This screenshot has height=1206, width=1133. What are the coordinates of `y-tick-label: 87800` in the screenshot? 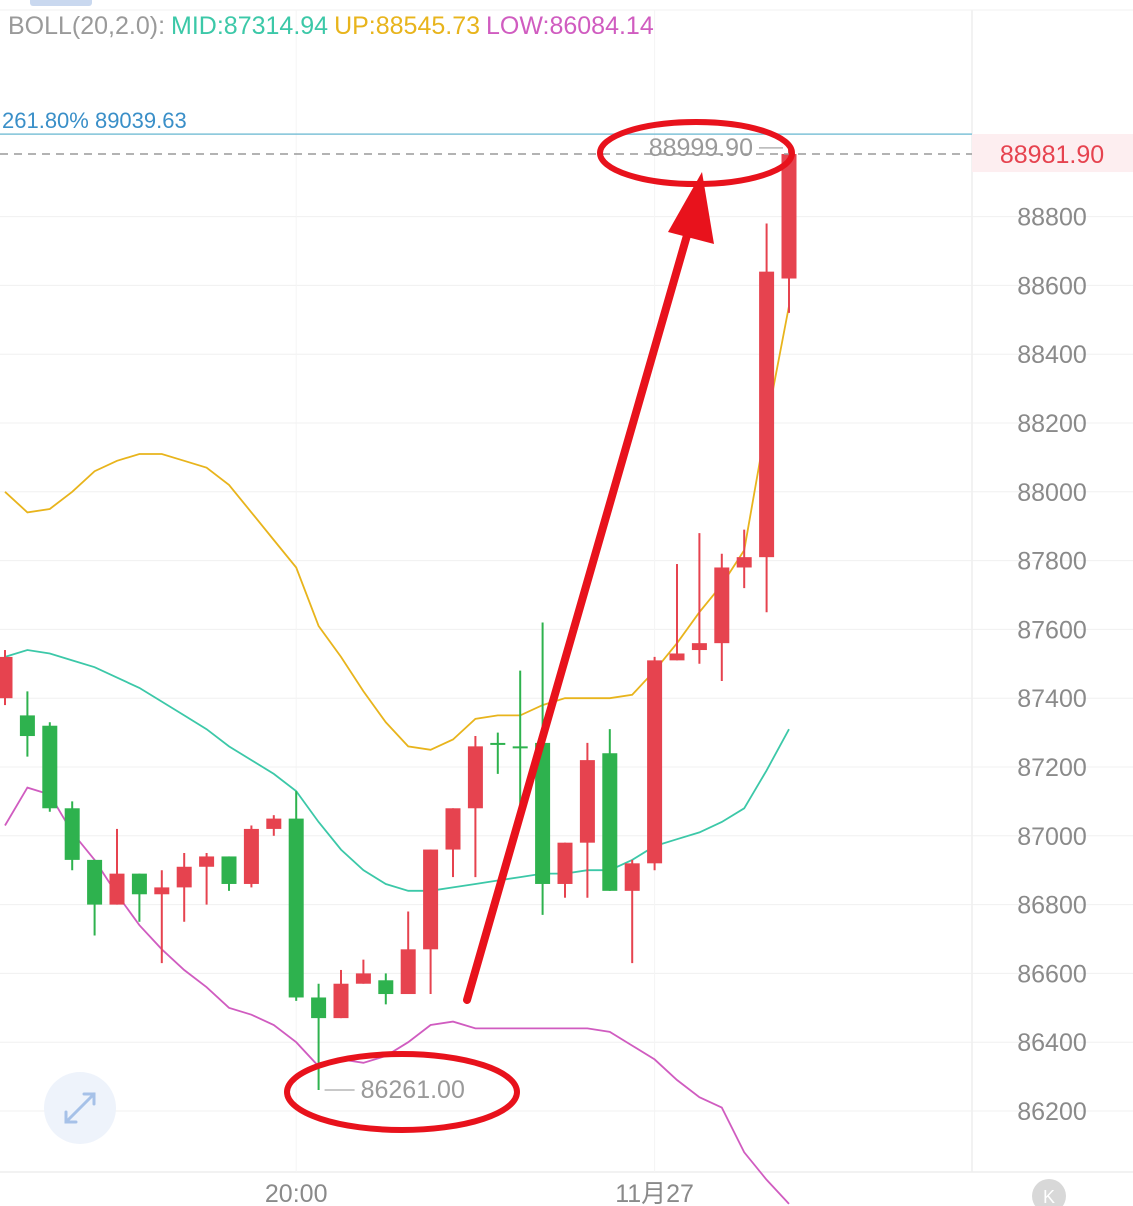 It's located at (1052, 562).